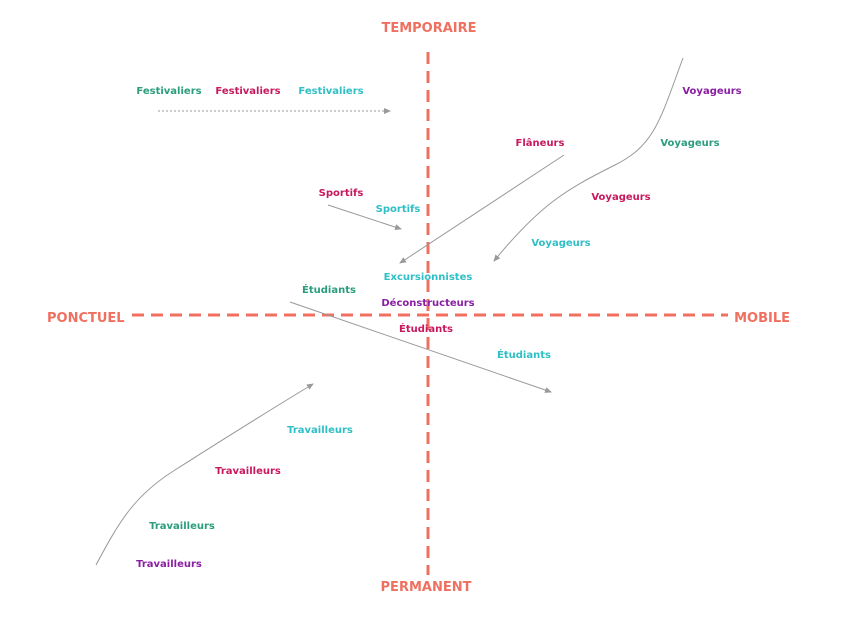  What do you see at coordinates (420, 347) in the screenshot?
I see `etudiants-trajectory-arrow` at bounding box center [420, 347].